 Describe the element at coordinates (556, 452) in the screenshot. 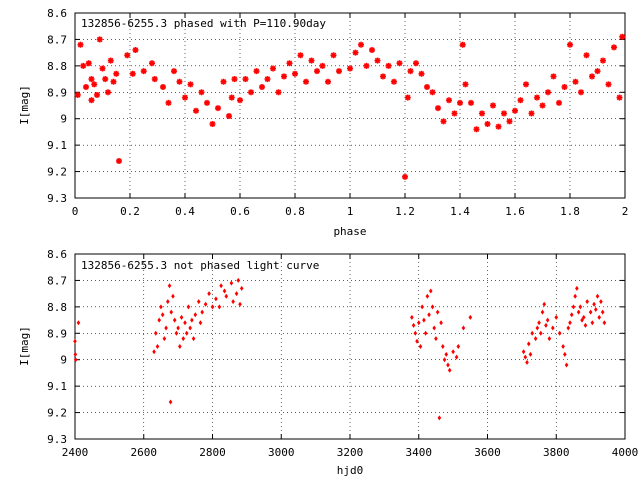

I see `x-tick-label: 3800` at that location.